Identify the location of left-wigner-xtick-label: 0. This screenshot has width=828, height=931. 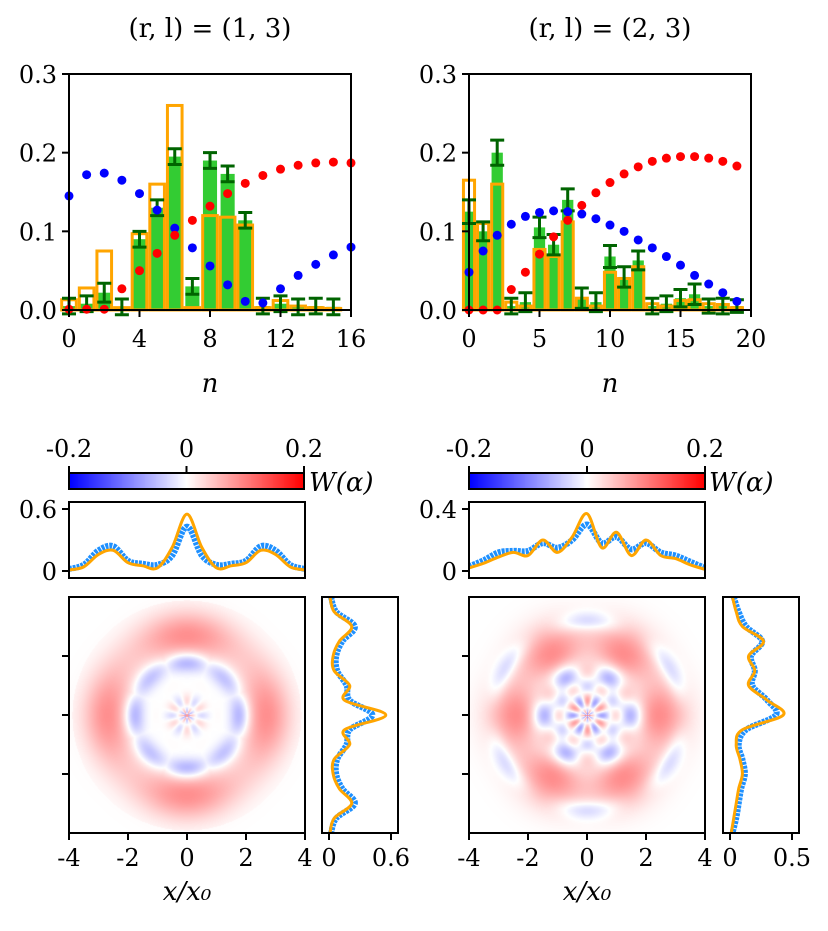
(186, 858).